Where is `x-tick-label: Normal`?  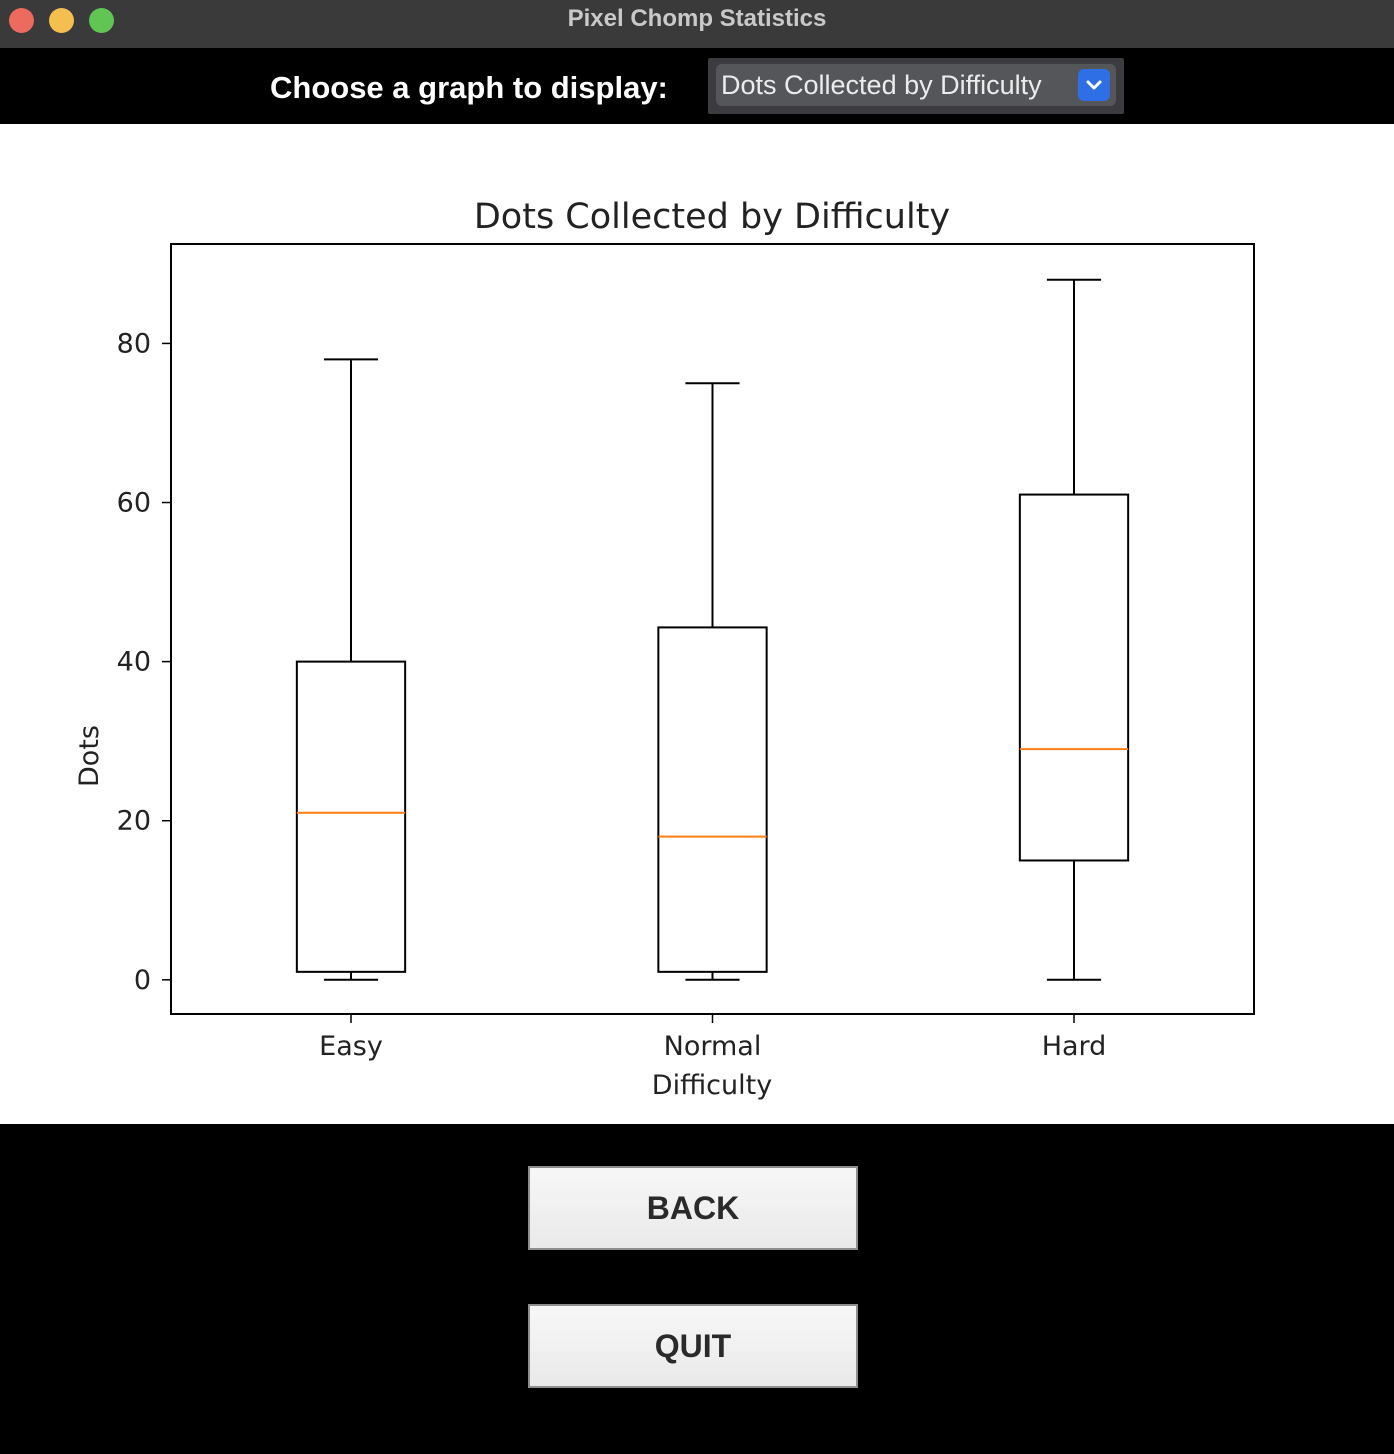
x-tick-label: Normal is located at coordinates (713, 1046).